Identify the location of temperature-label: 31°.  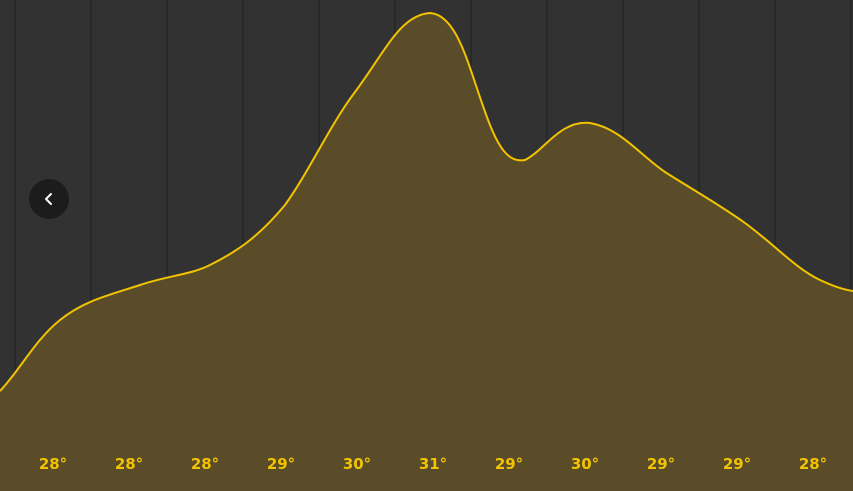
(433, 464).